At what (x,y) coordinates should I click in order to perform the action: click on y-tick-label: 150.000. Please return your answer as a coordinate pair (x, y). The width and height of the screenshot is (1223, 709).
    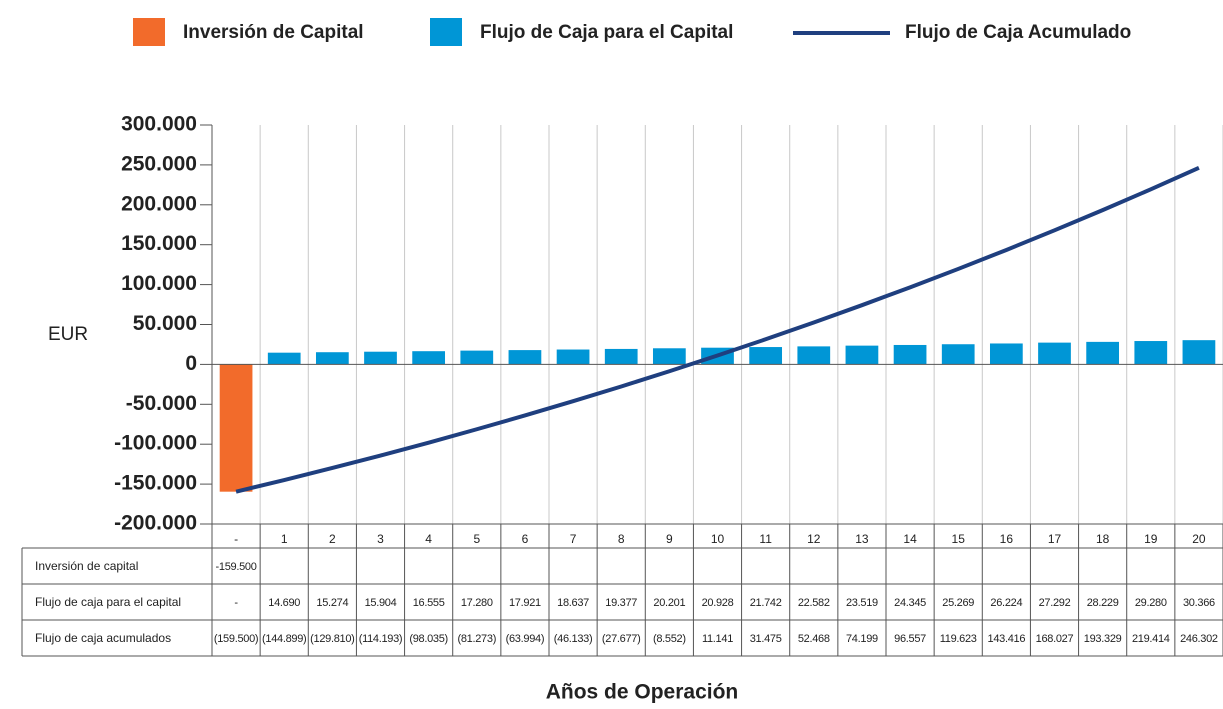
    Looking at the image, I should click on (159, 243).